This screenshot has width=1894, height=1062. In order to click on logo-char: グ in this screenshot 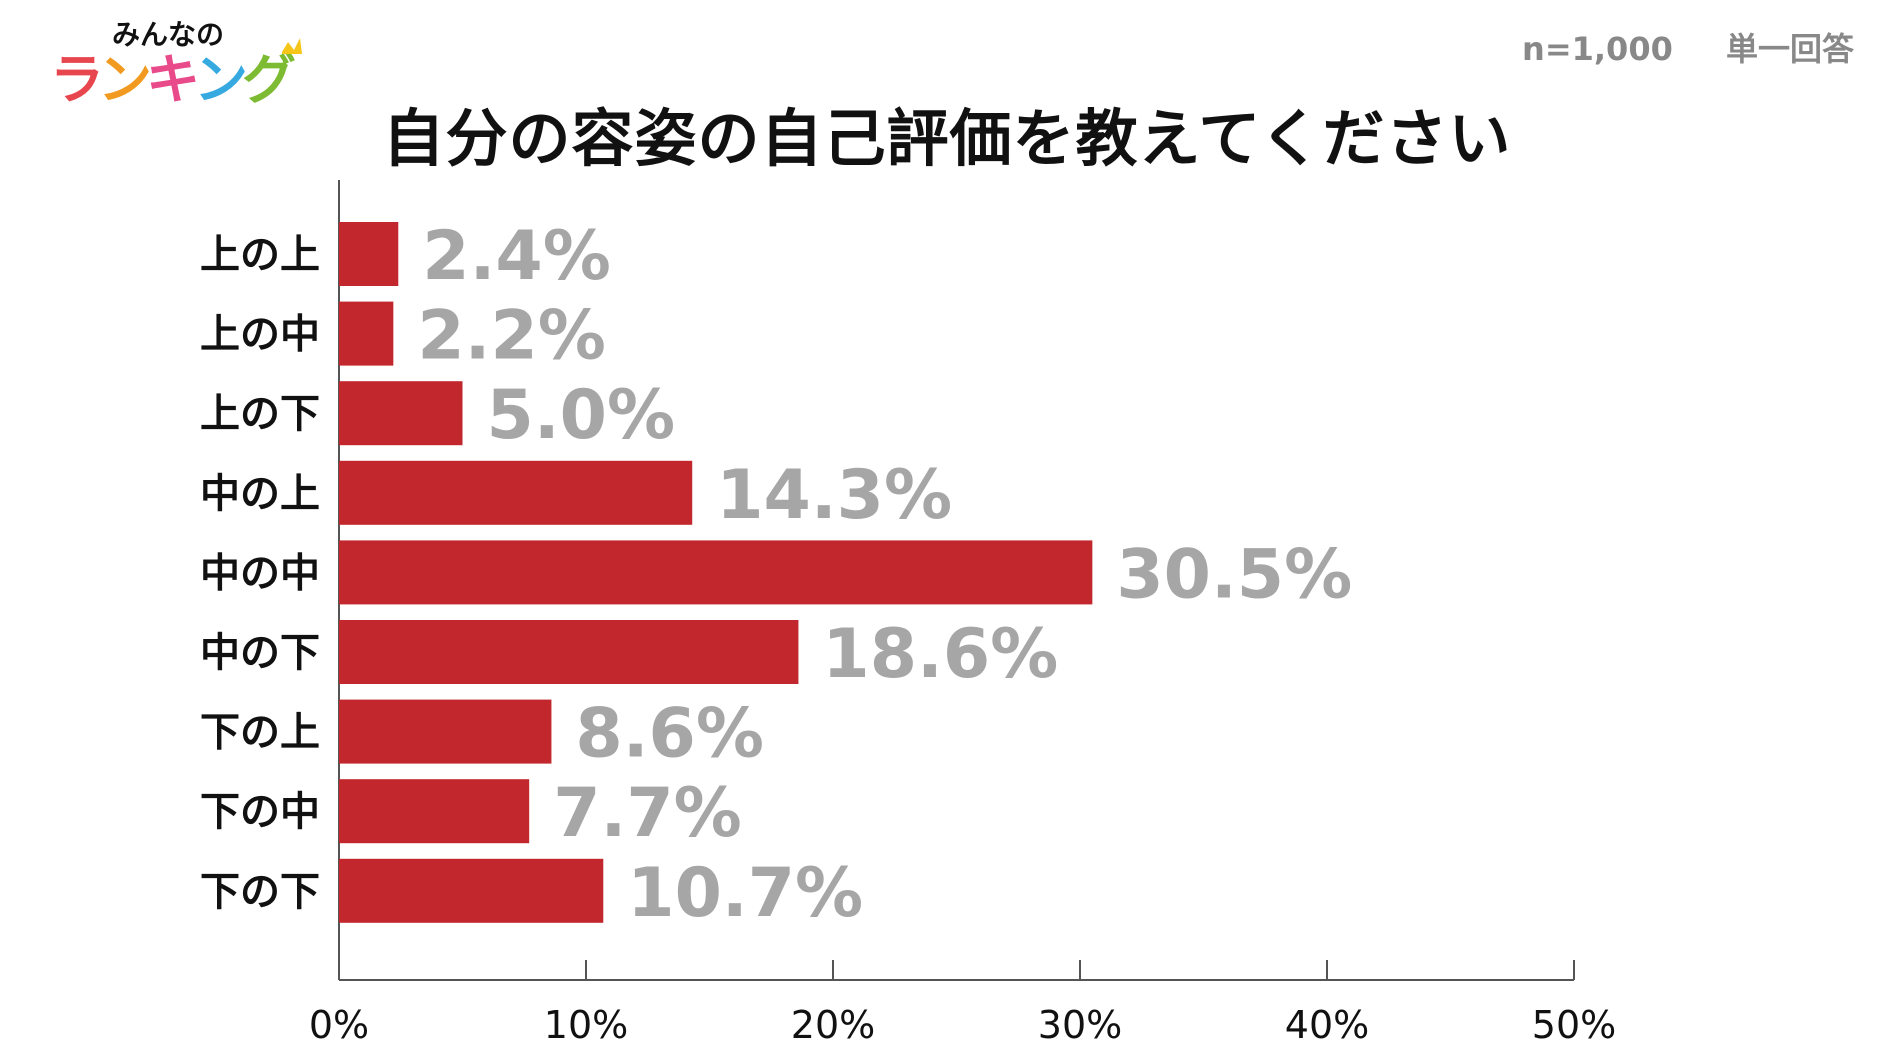, I will do `click(269, 78)`.